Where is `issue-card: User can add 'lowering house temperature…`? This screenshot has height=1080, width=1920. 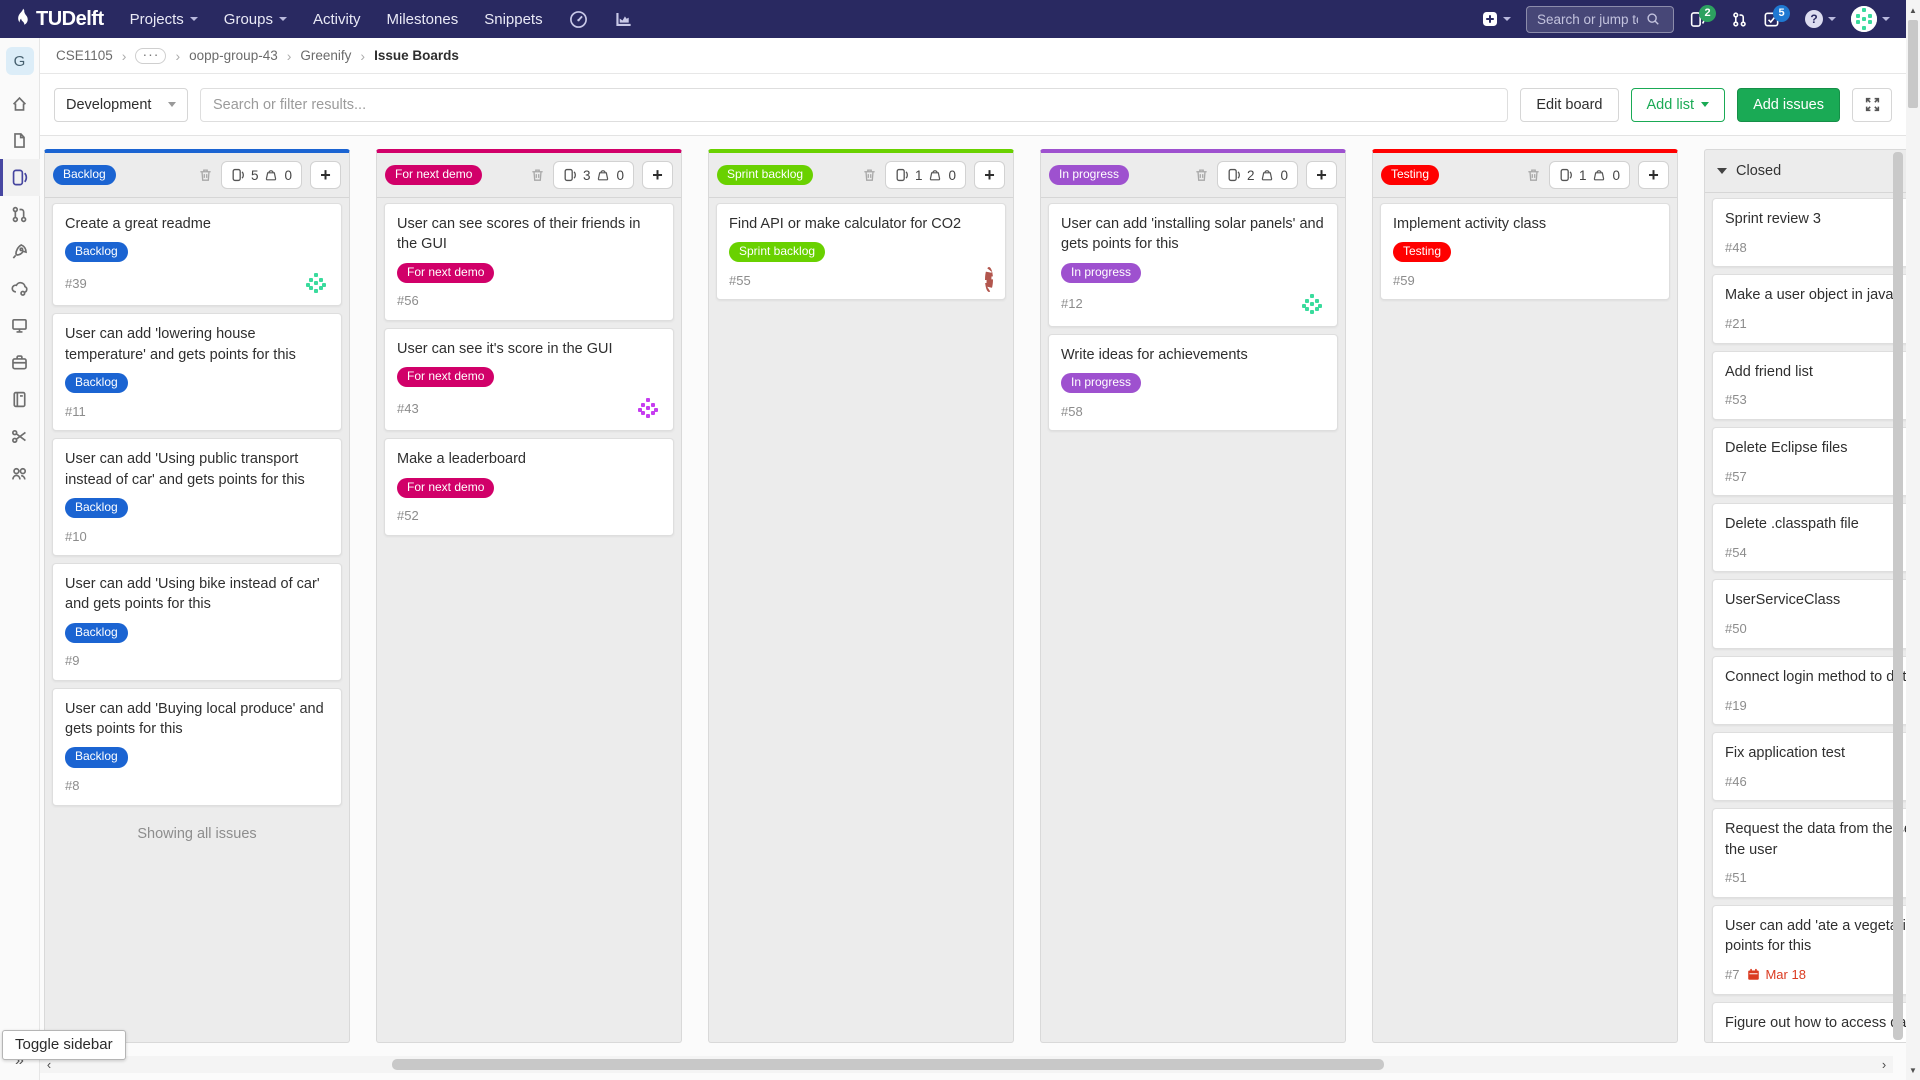
issue-card: User can add 'lowering house temperature… is located at coordinates (197, 372).